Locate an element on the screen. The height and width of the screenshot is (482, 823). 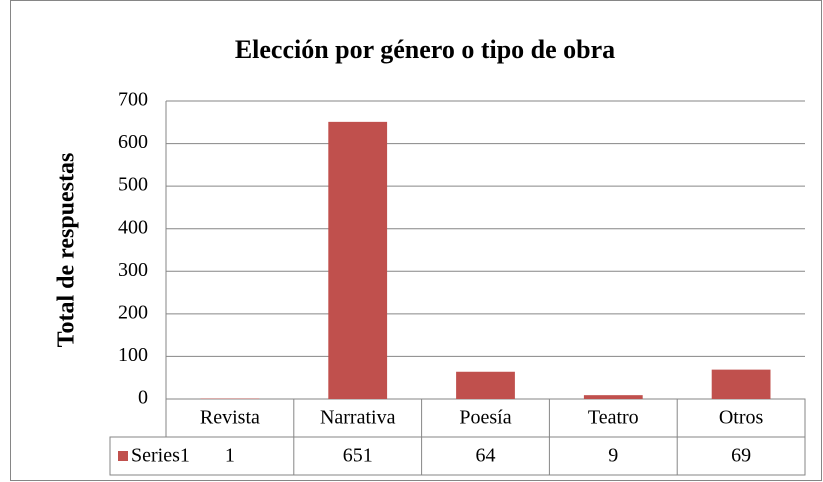
table-value: 9 is located at coordinates (613, 456).